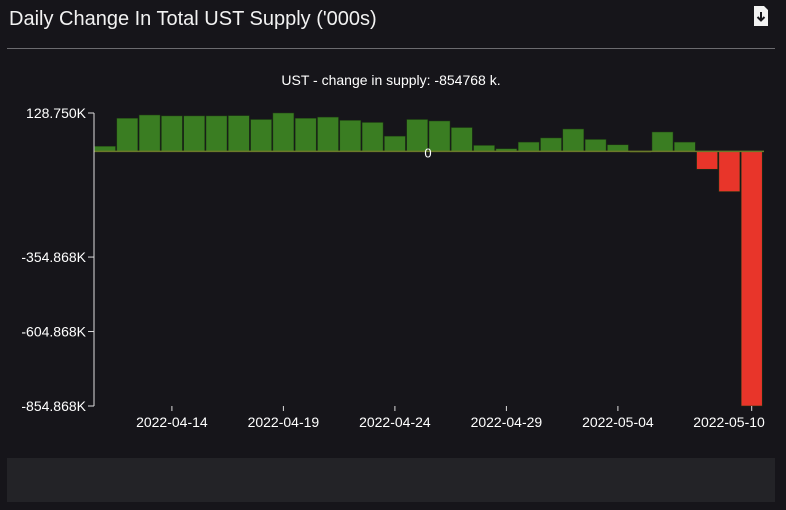 The height and width of the screenshot is (510, 786). I want to click on y-tick-label: 128.750K, so click(56, 113).